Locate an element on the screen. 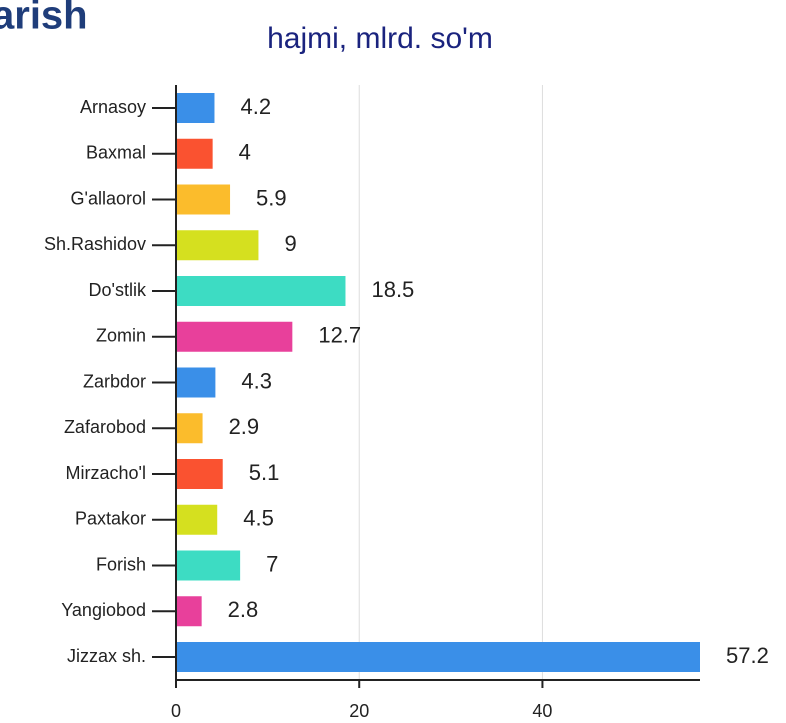 This screenshot has width=786, height=723. value-label: 12.7 is located at coordinates (339, 335).